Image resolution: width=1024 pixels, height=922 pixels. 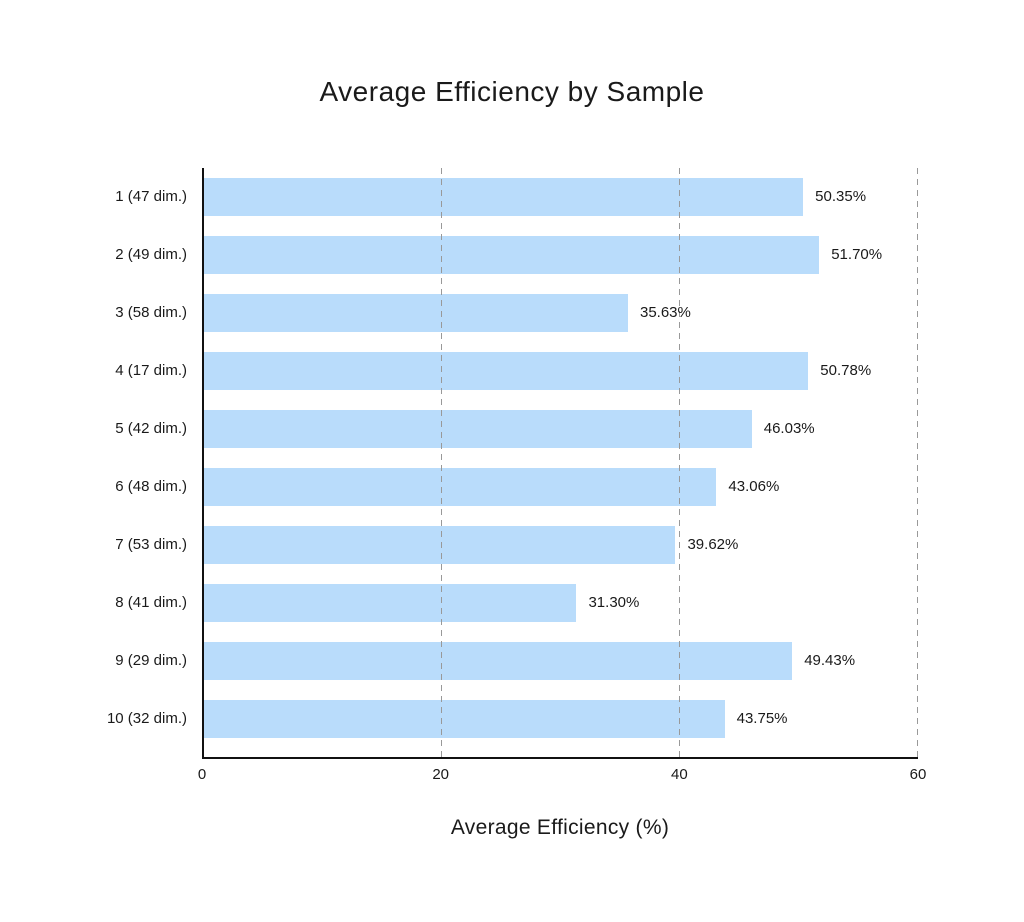 What do you see at coordinates (614, 602) in the screenshot?
I see `bar-value-label: 31.30%` at bounding box center [614, 602].